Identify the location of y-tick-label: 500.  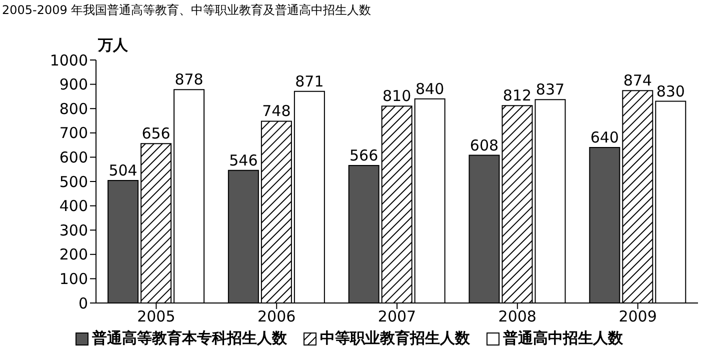
(73, 181).